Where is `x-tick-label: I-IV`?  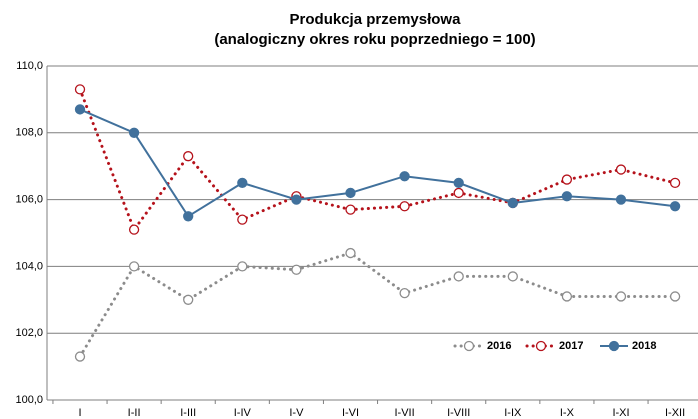
x-tick-label: I-IV is located at coordinates (243, 413).